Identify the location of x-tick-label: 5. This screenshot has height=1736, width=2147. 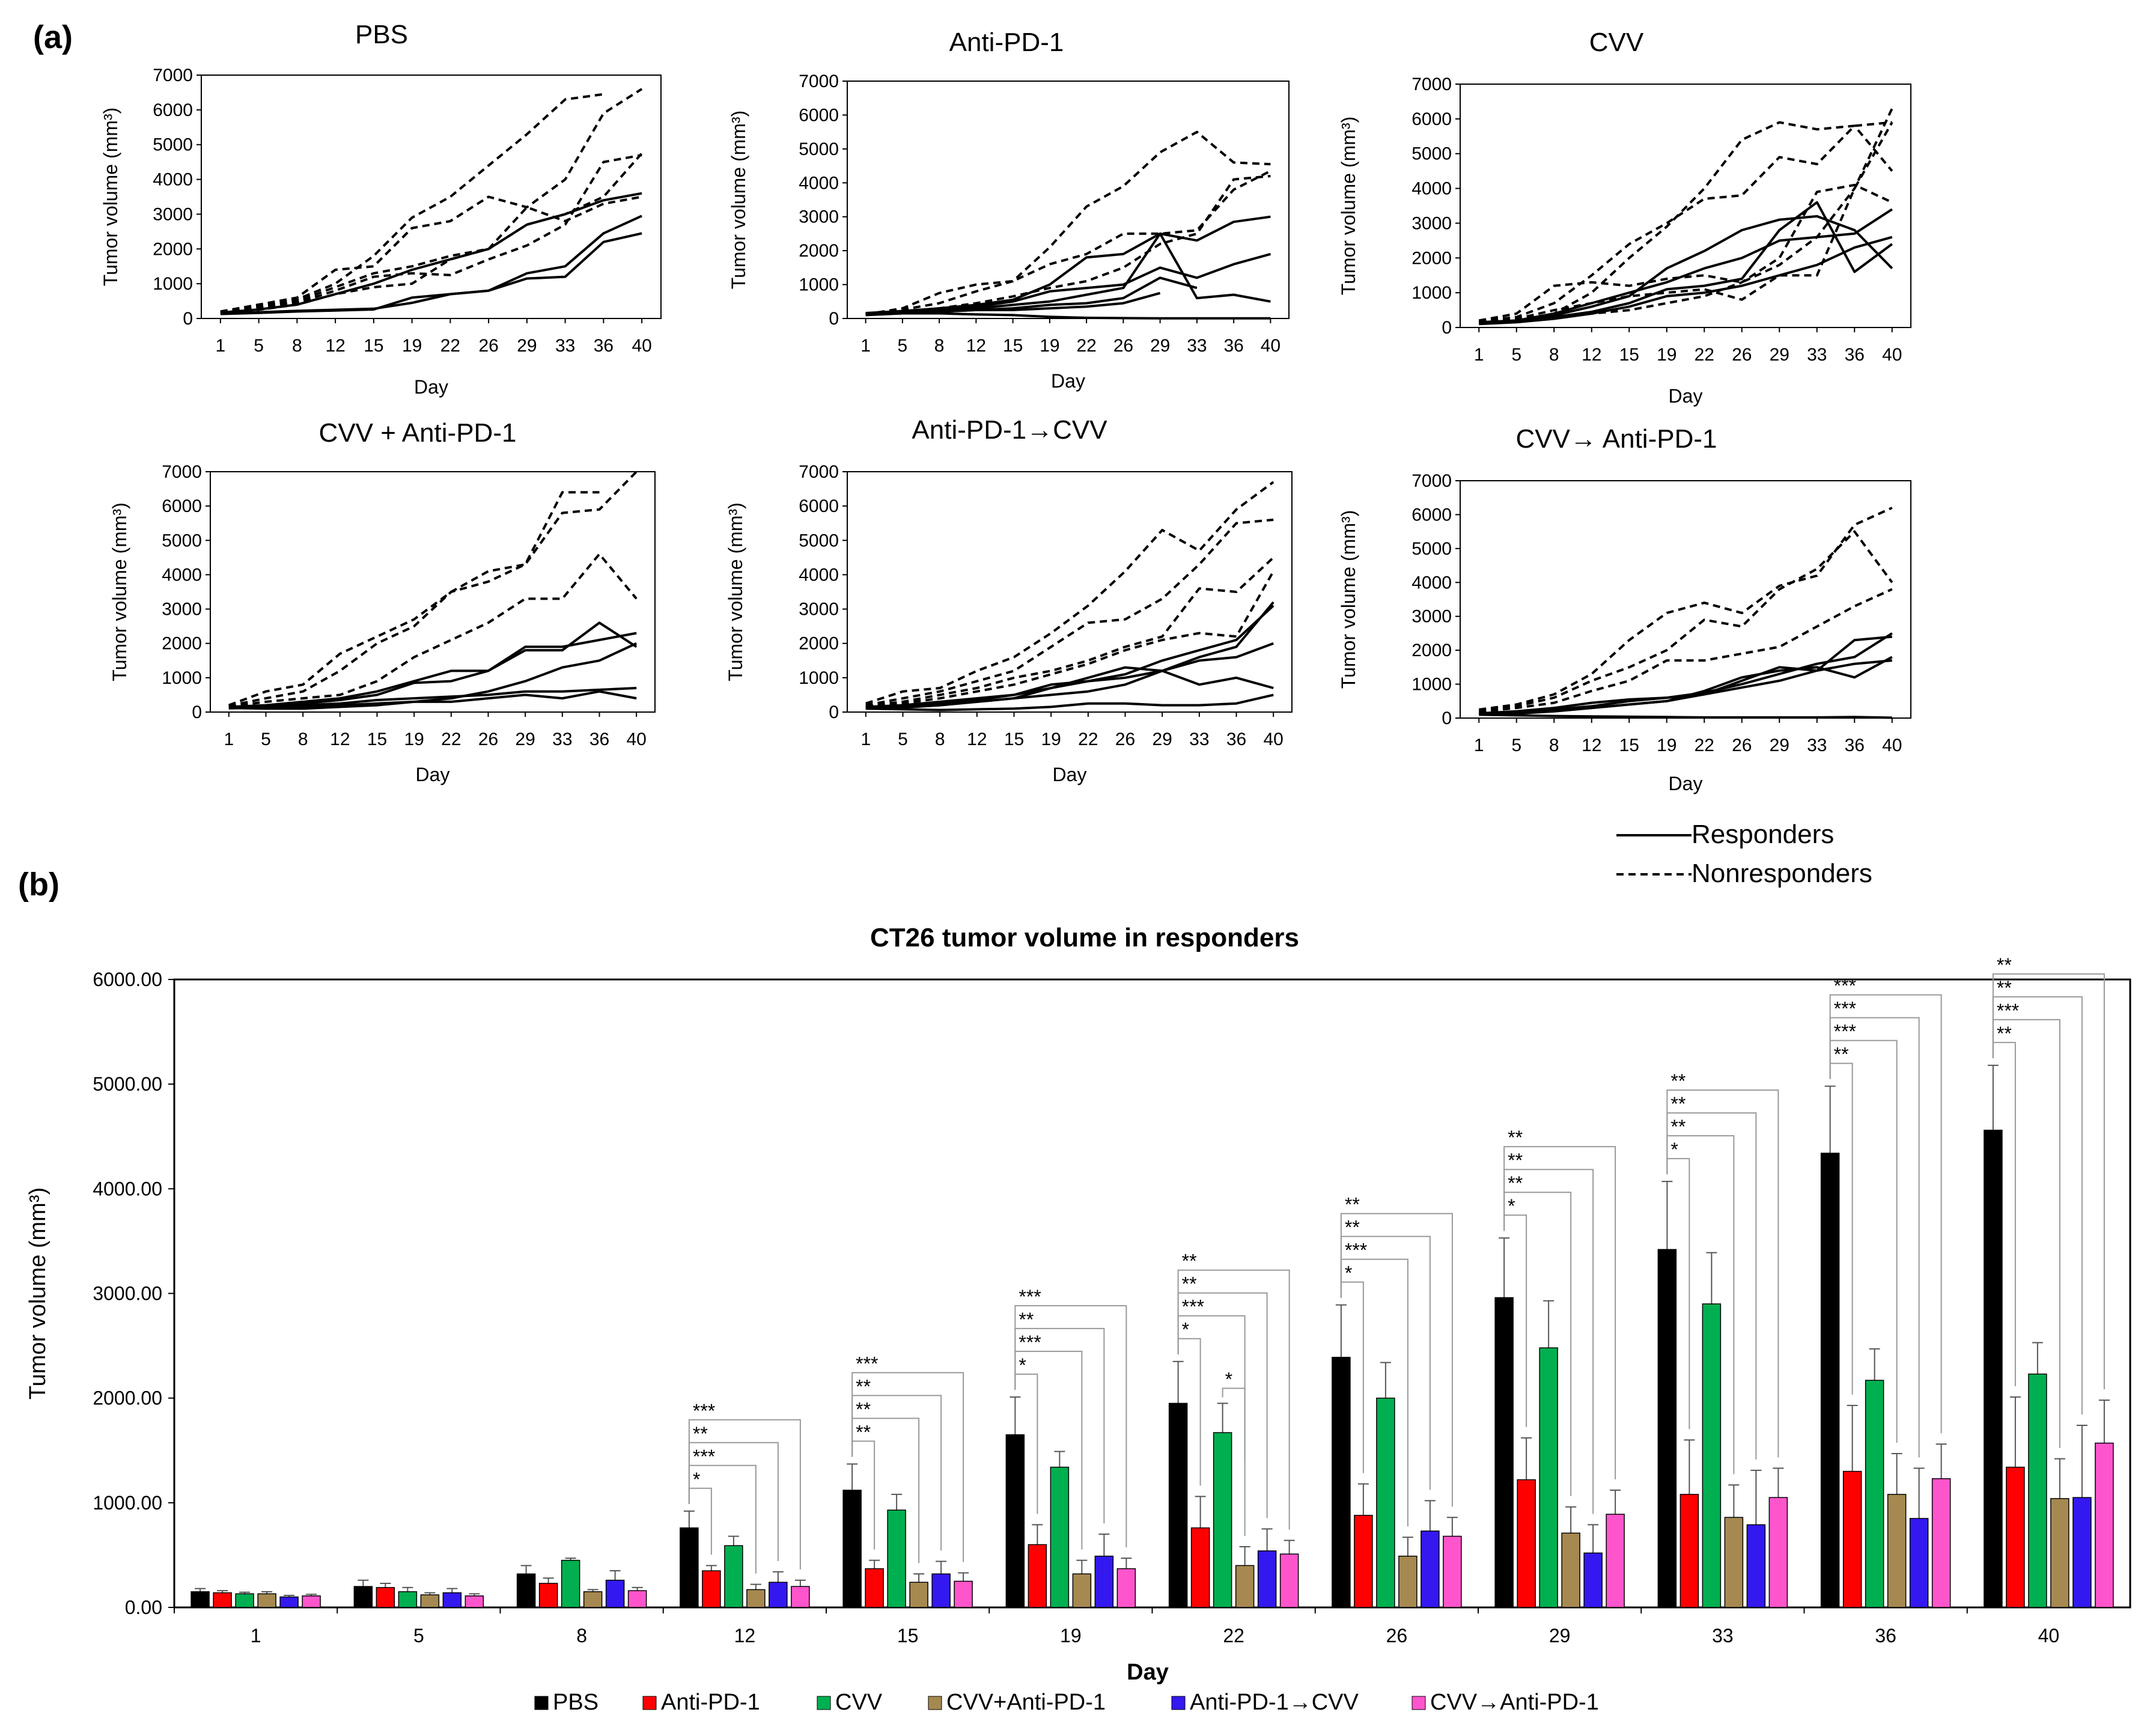
(903, 346).